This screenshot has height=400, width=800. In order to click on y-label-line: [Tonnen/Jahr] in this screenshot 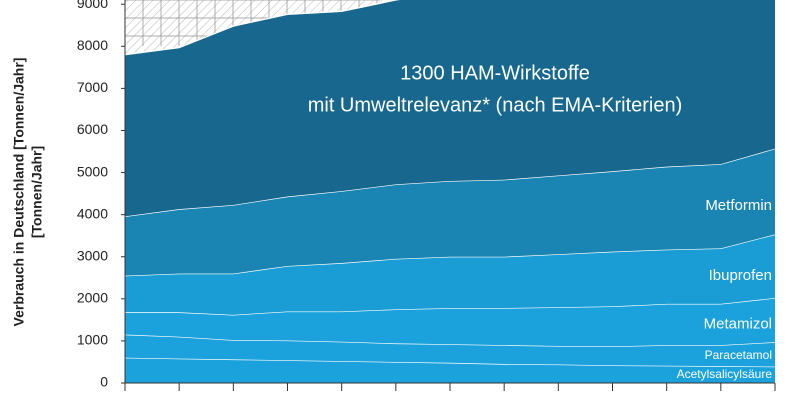, I will do `click(37, 192)`.